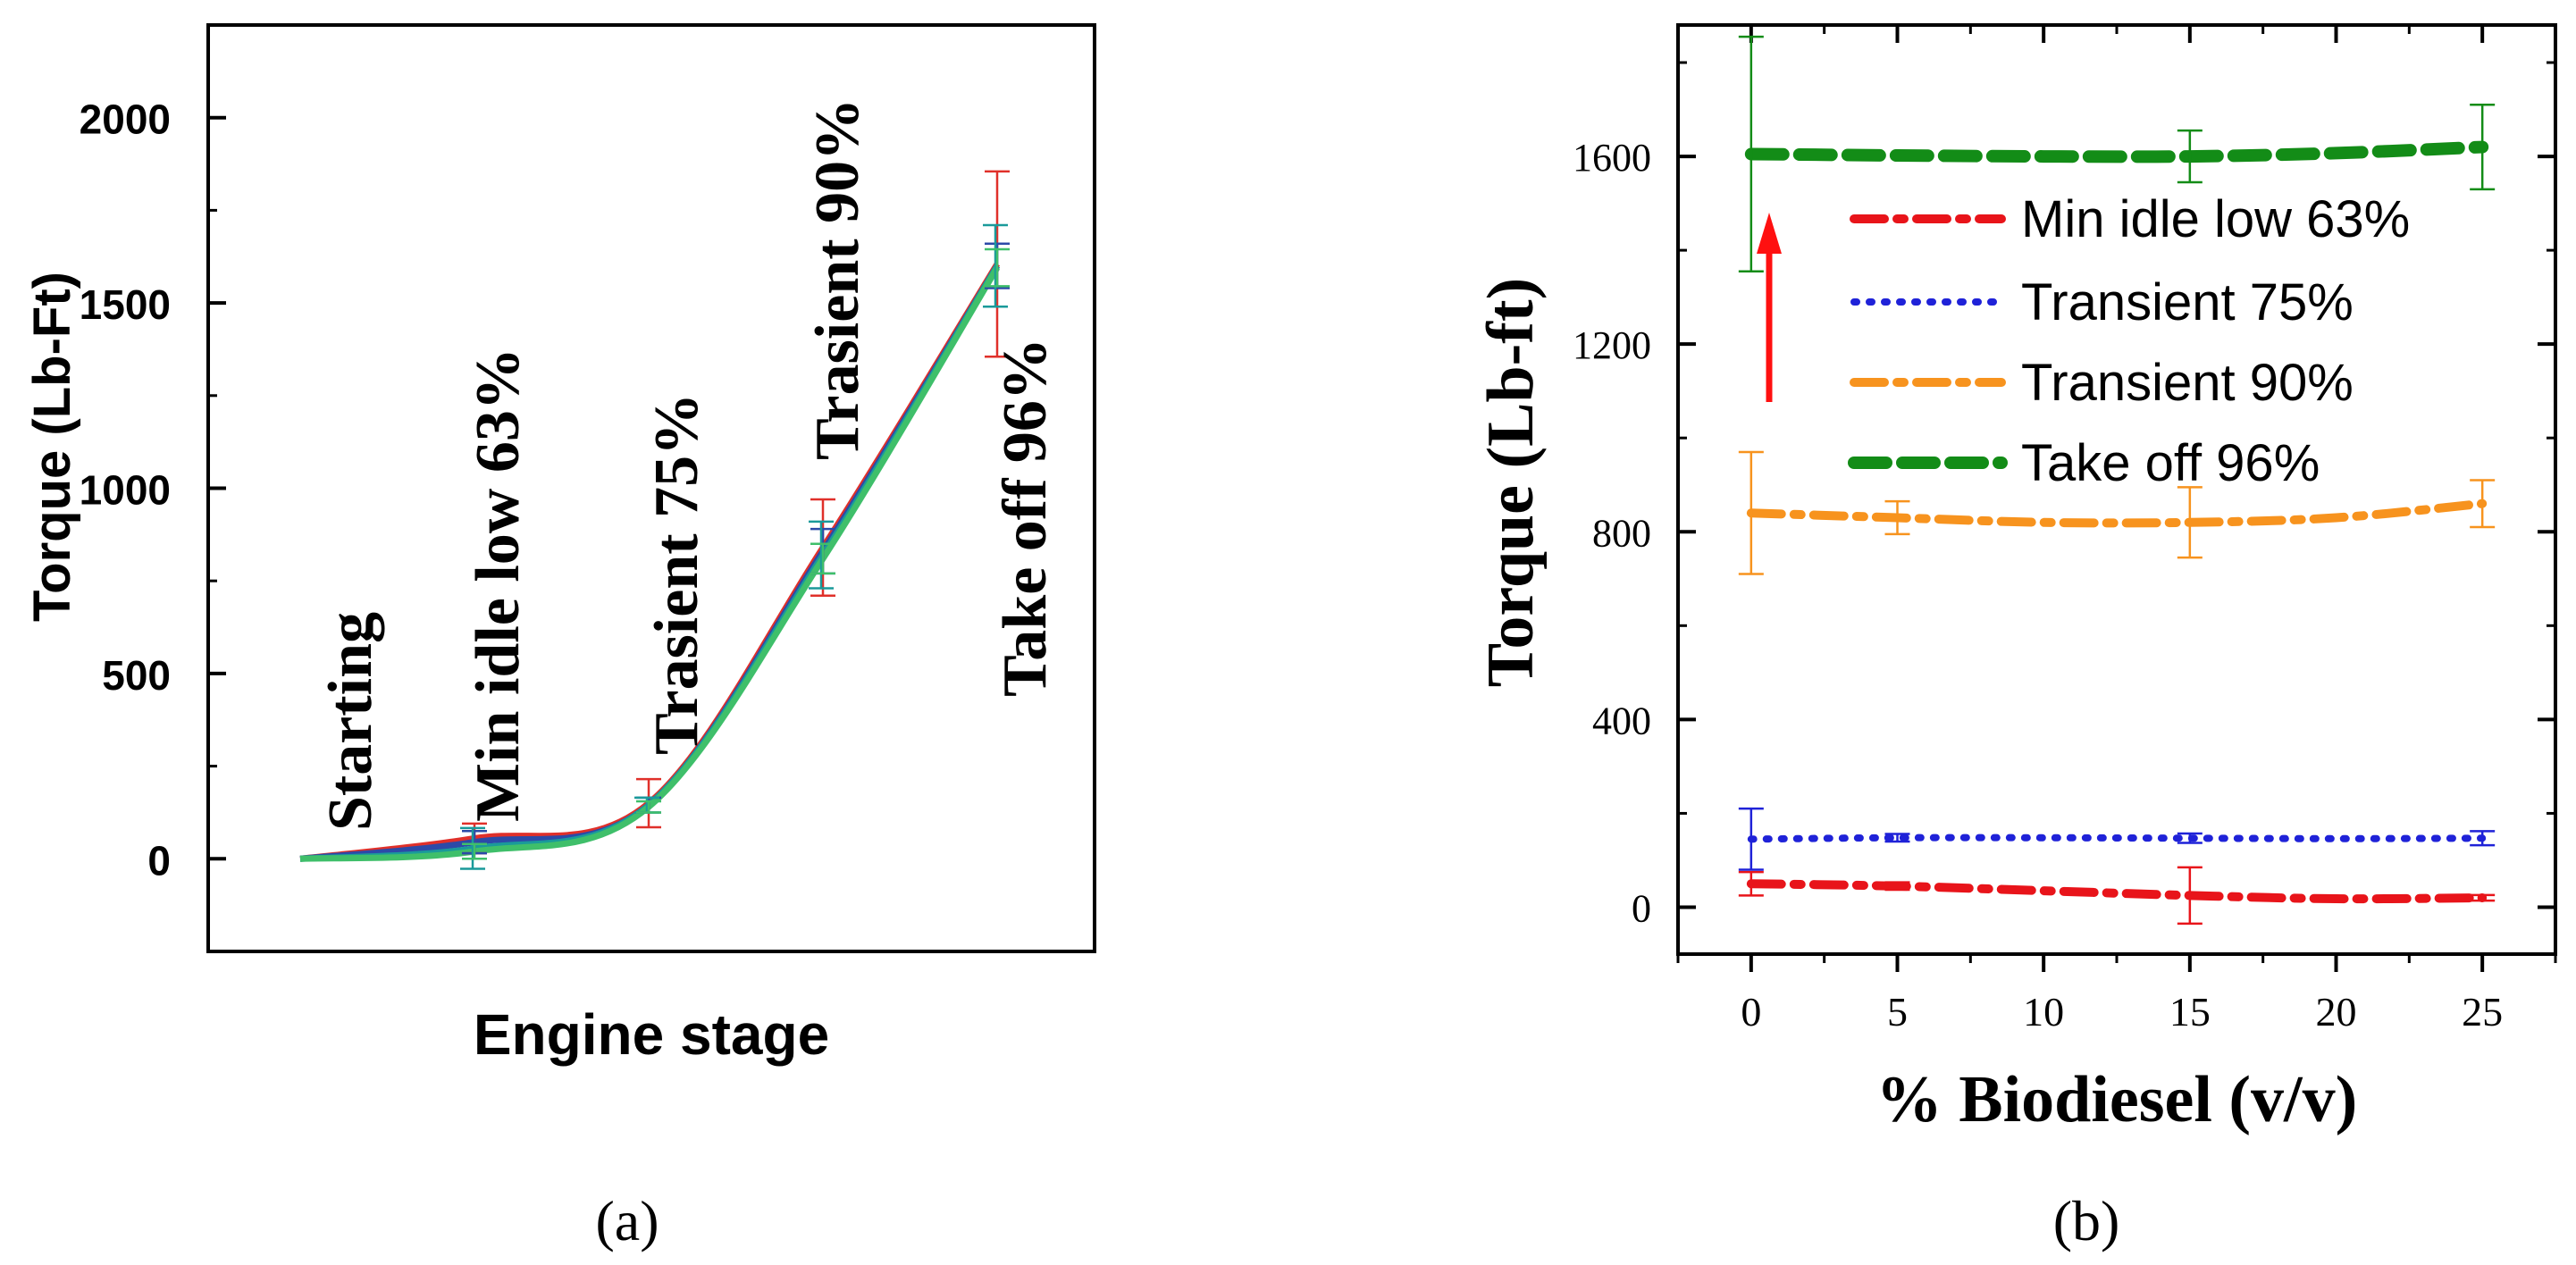 This screenshot has height=1265, width=2576. Describe the element at coordinates (52, 447) in the screenshot. I see `panel-a-y-axis-label: Torque (Lb-Ft)` at that location.